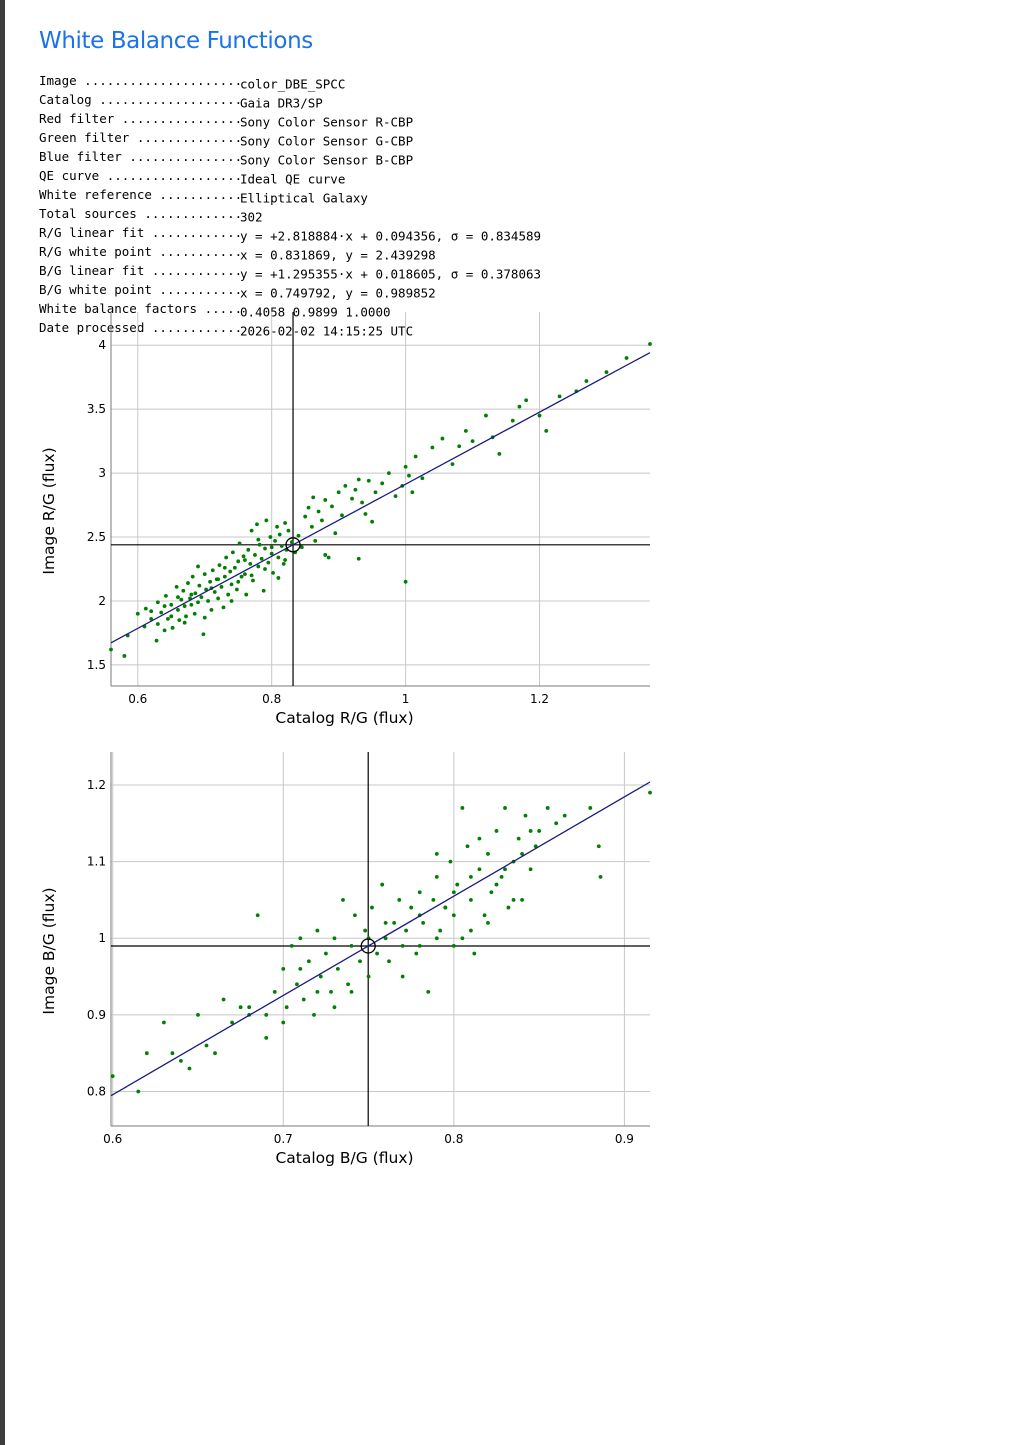 The width and height of the screenshot is (1022, 1445). Describe the element at coordinates (293, 545) in the screenshot. I see `white-point-marker` at that location.